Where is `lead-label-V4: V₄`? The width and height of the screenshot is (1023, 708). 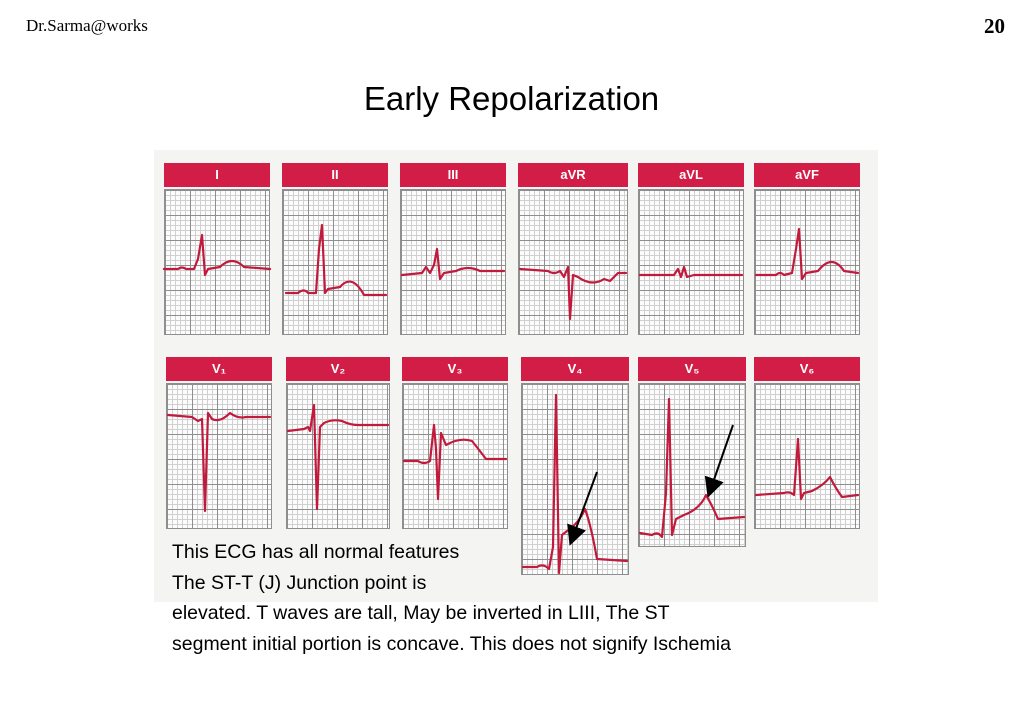 lead-label-V4: V₄ is located at coordinates (575, 369).